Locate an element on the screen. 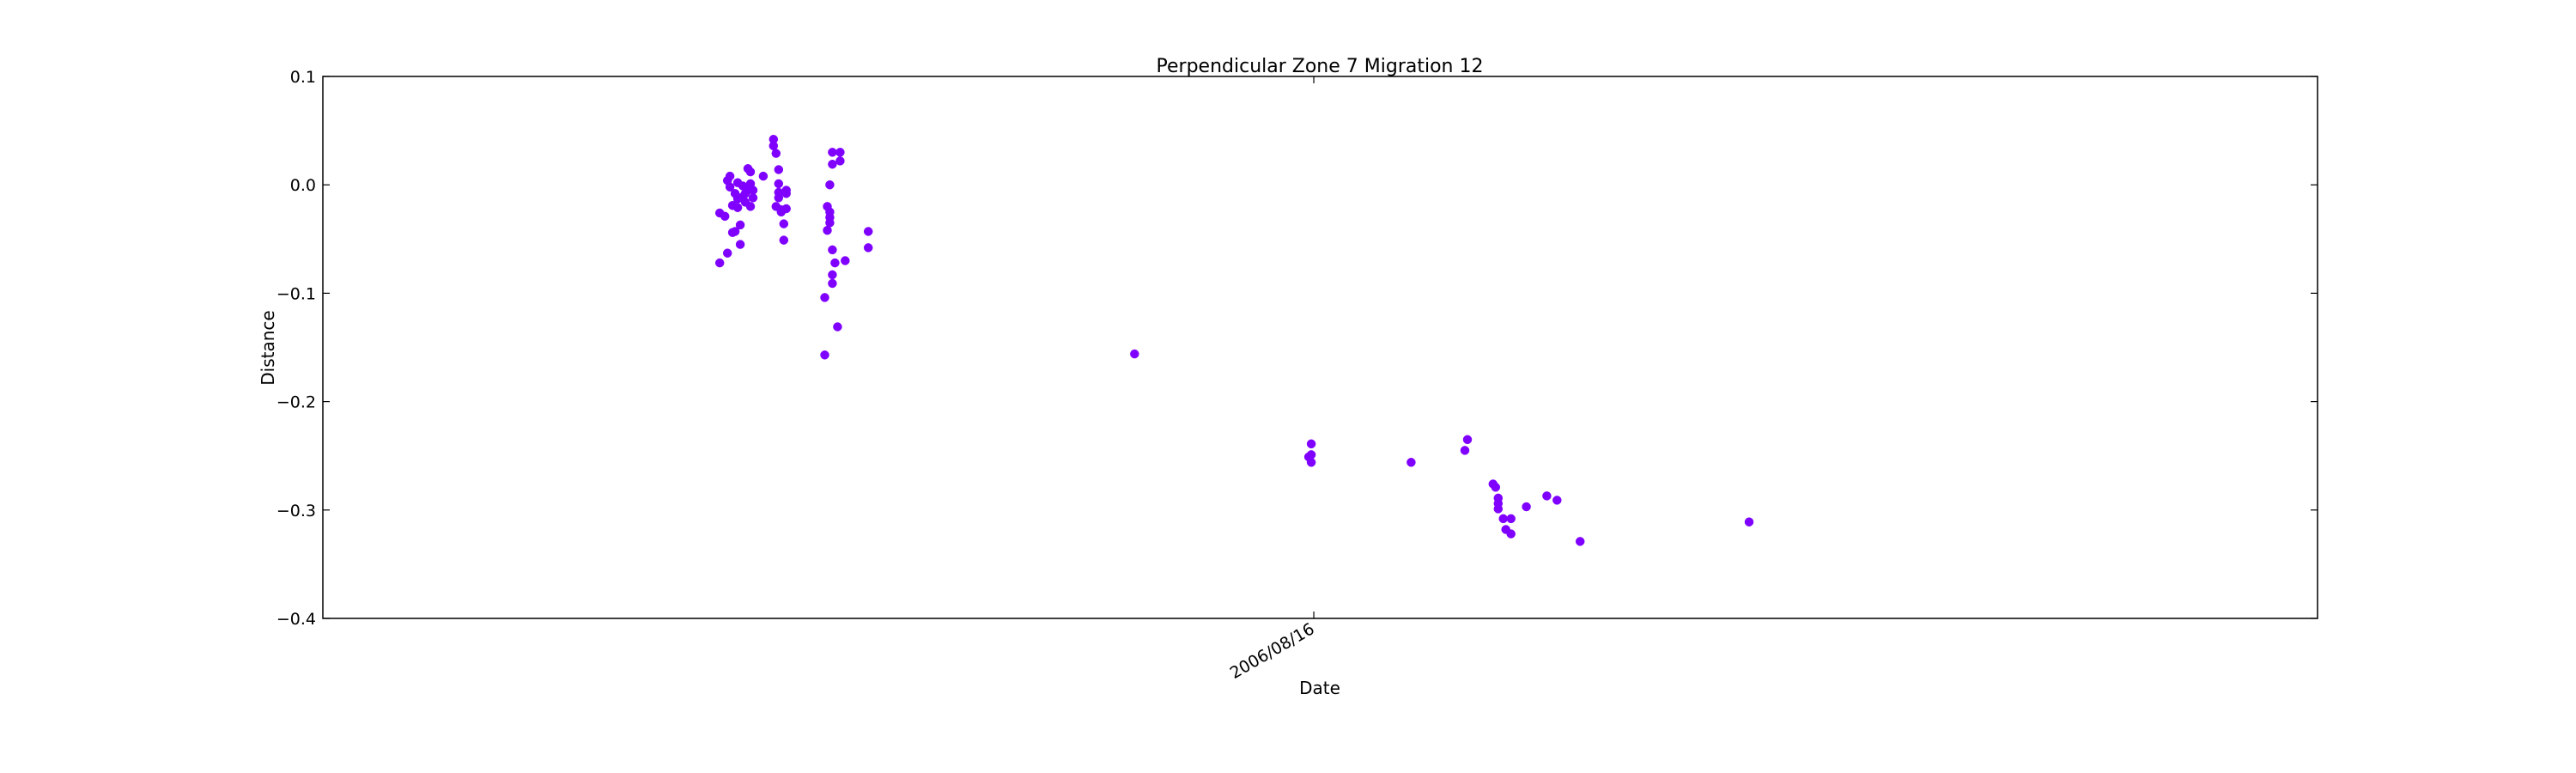 The height and width of the screenshot is (773, 2576). y-tick-label: 0.1 is located at coordinates (303, 77).